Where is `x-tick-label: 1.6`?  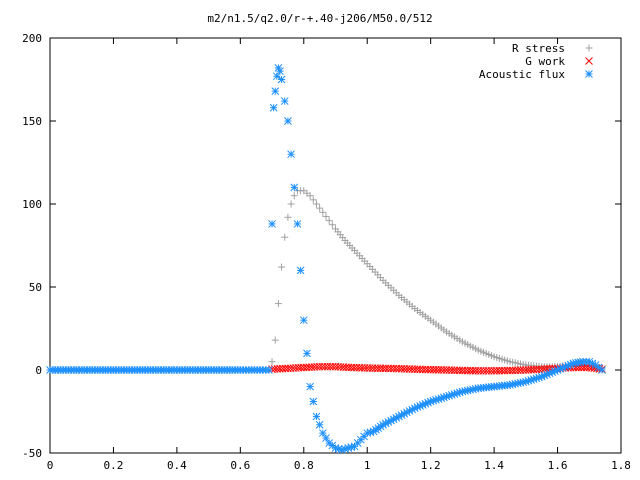
x-tick-label: 1.6 is located at coordinates (558, 465).